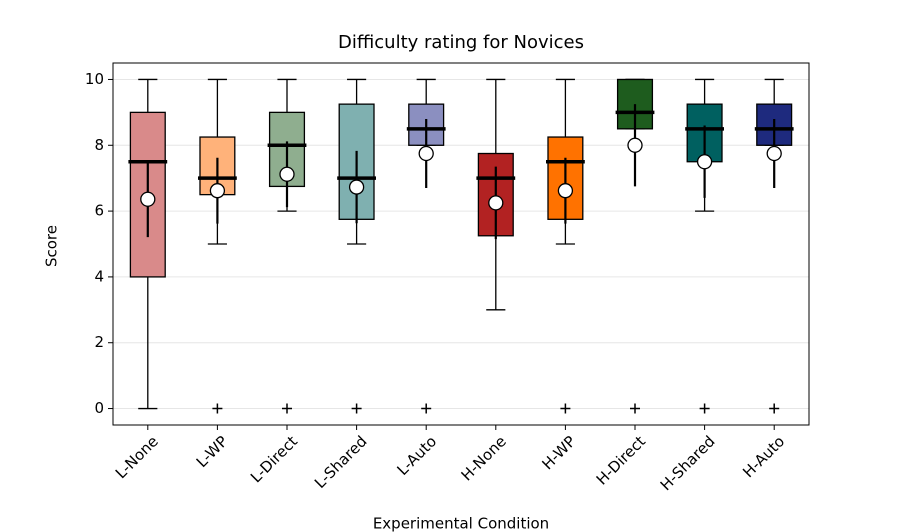  I want to click on x-tick-label: H-WP, so click(558, 452).